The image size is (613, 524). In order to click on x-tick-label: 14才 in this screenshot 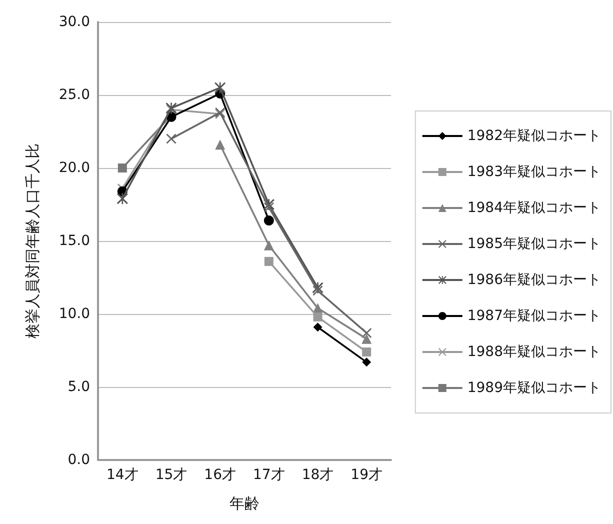, I will do `click(122, 475)`.